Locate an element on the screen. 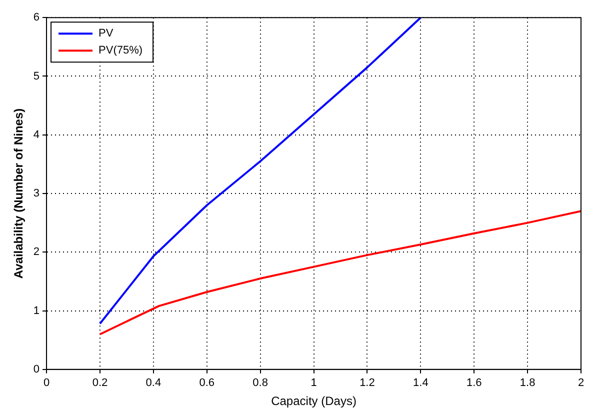  x-tick-label: 0.8 is located at coordinates (260, 383).